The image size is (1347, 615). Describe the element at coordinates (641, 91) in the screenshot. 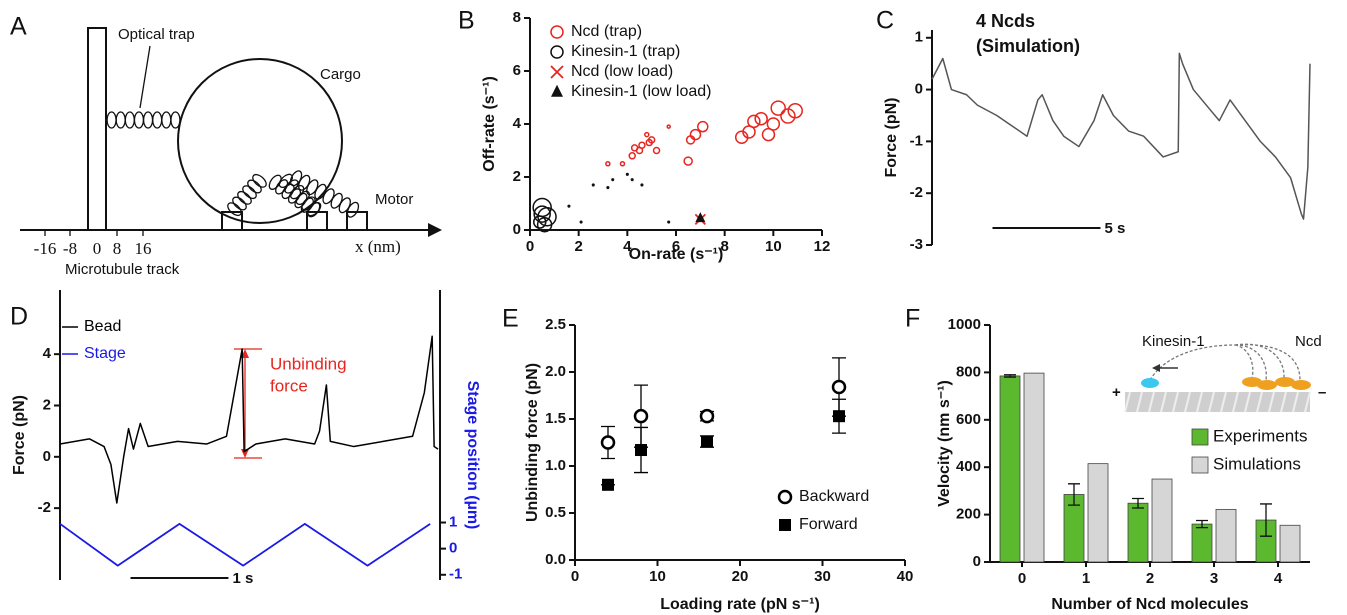

I see `legend-label: Kinesin-1 (low load)` at that location.